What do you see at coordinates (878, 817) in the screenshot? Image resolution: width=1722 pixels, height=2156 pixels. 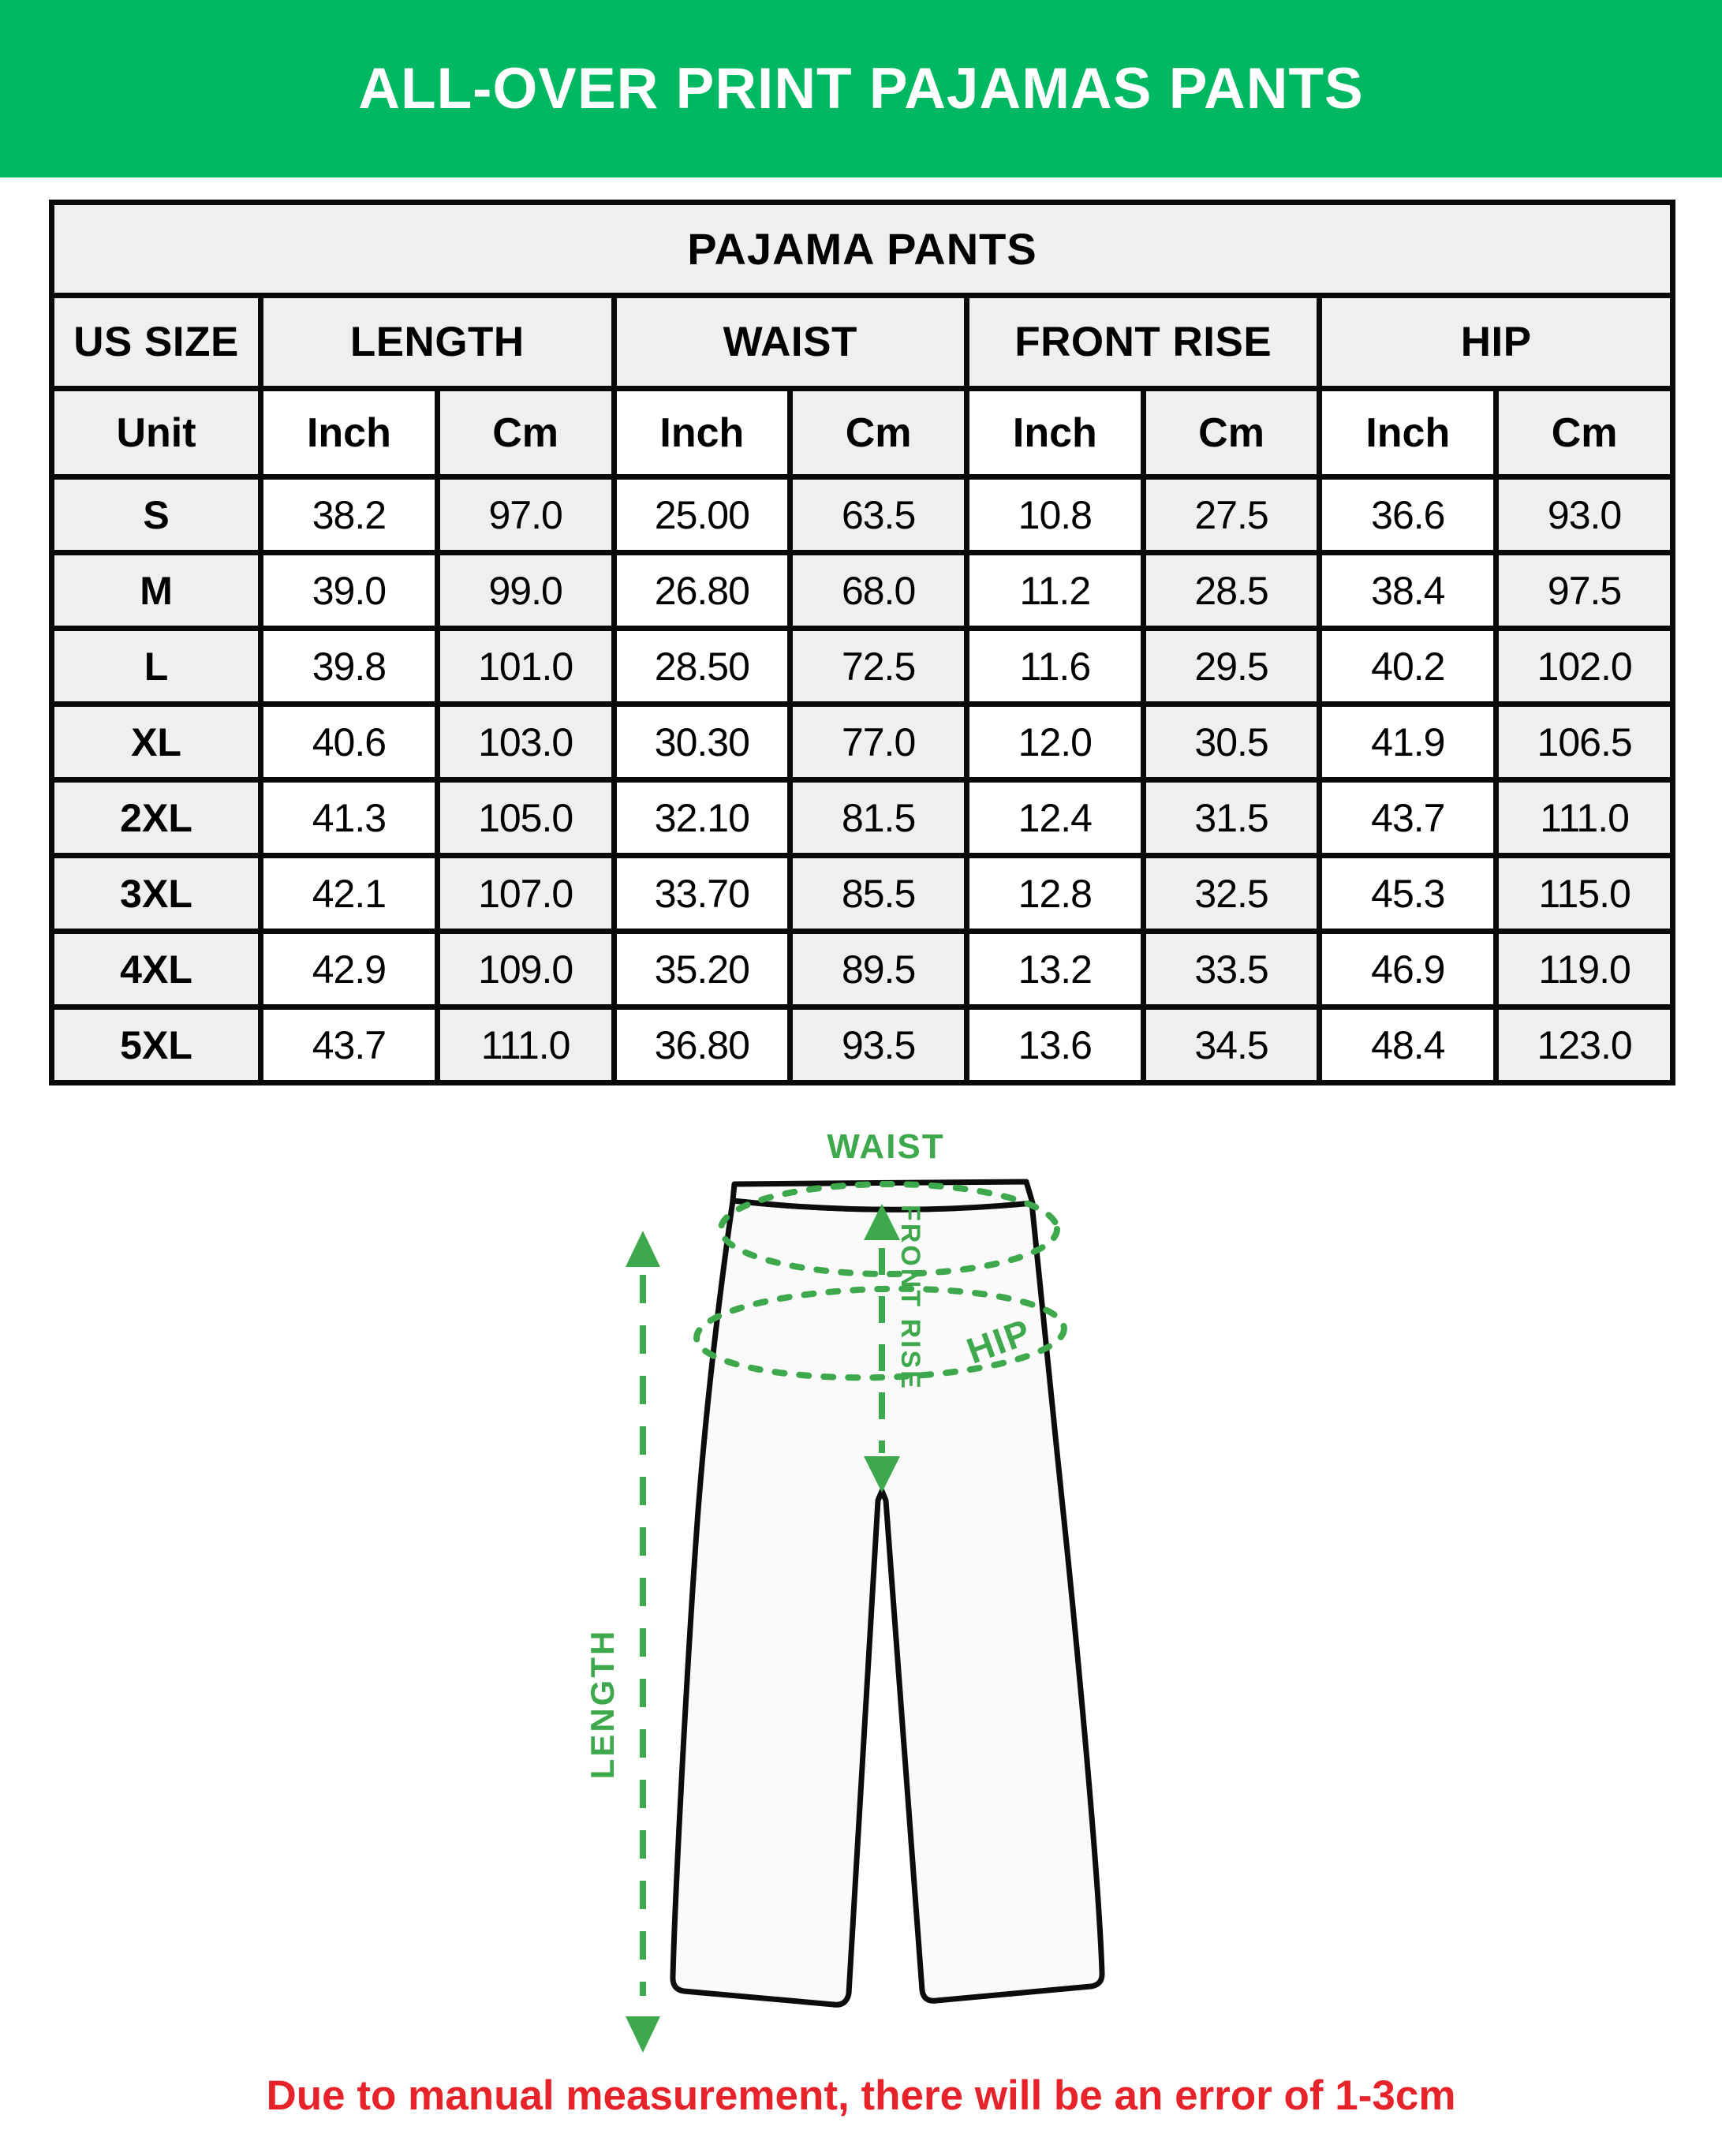 I see `measurement-cell: 81.5` at bounding box center [878, 817].